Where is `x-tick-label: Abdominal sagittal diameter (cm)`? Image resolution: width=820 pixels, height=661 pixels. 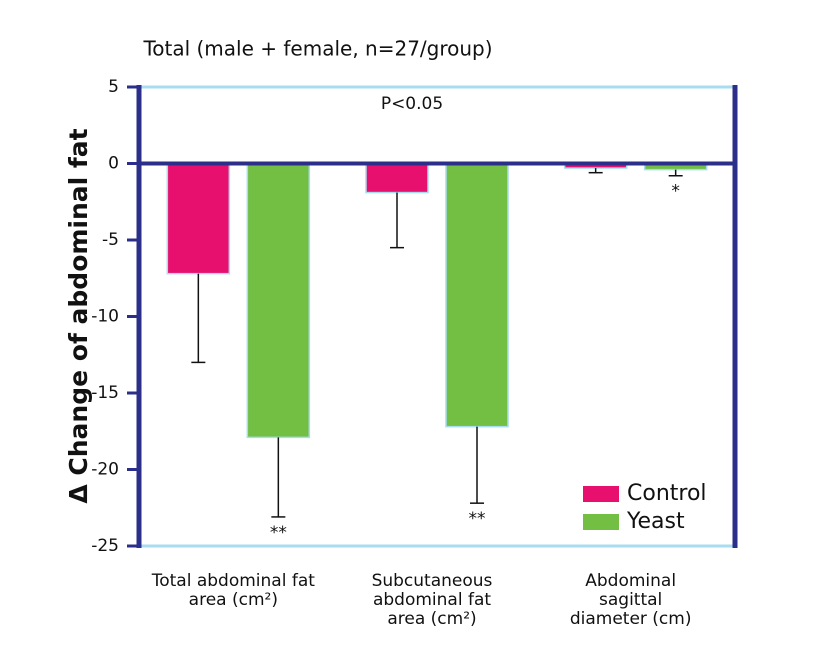 x-tick-label: Abdominal sagittal diameter (cm) is located at coordinates (630, 600).